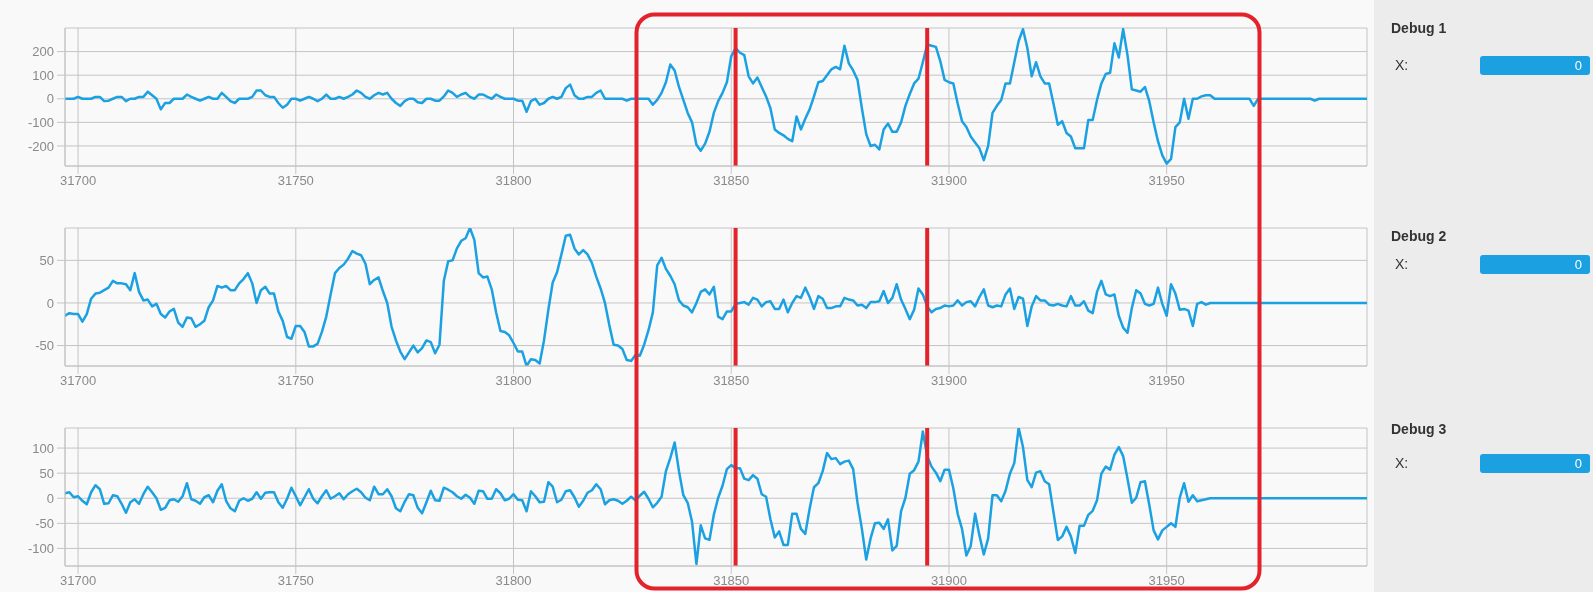 This screenshot has height=592, width=1593. I want to click on y-tick-label: 200, so click(43, 52).